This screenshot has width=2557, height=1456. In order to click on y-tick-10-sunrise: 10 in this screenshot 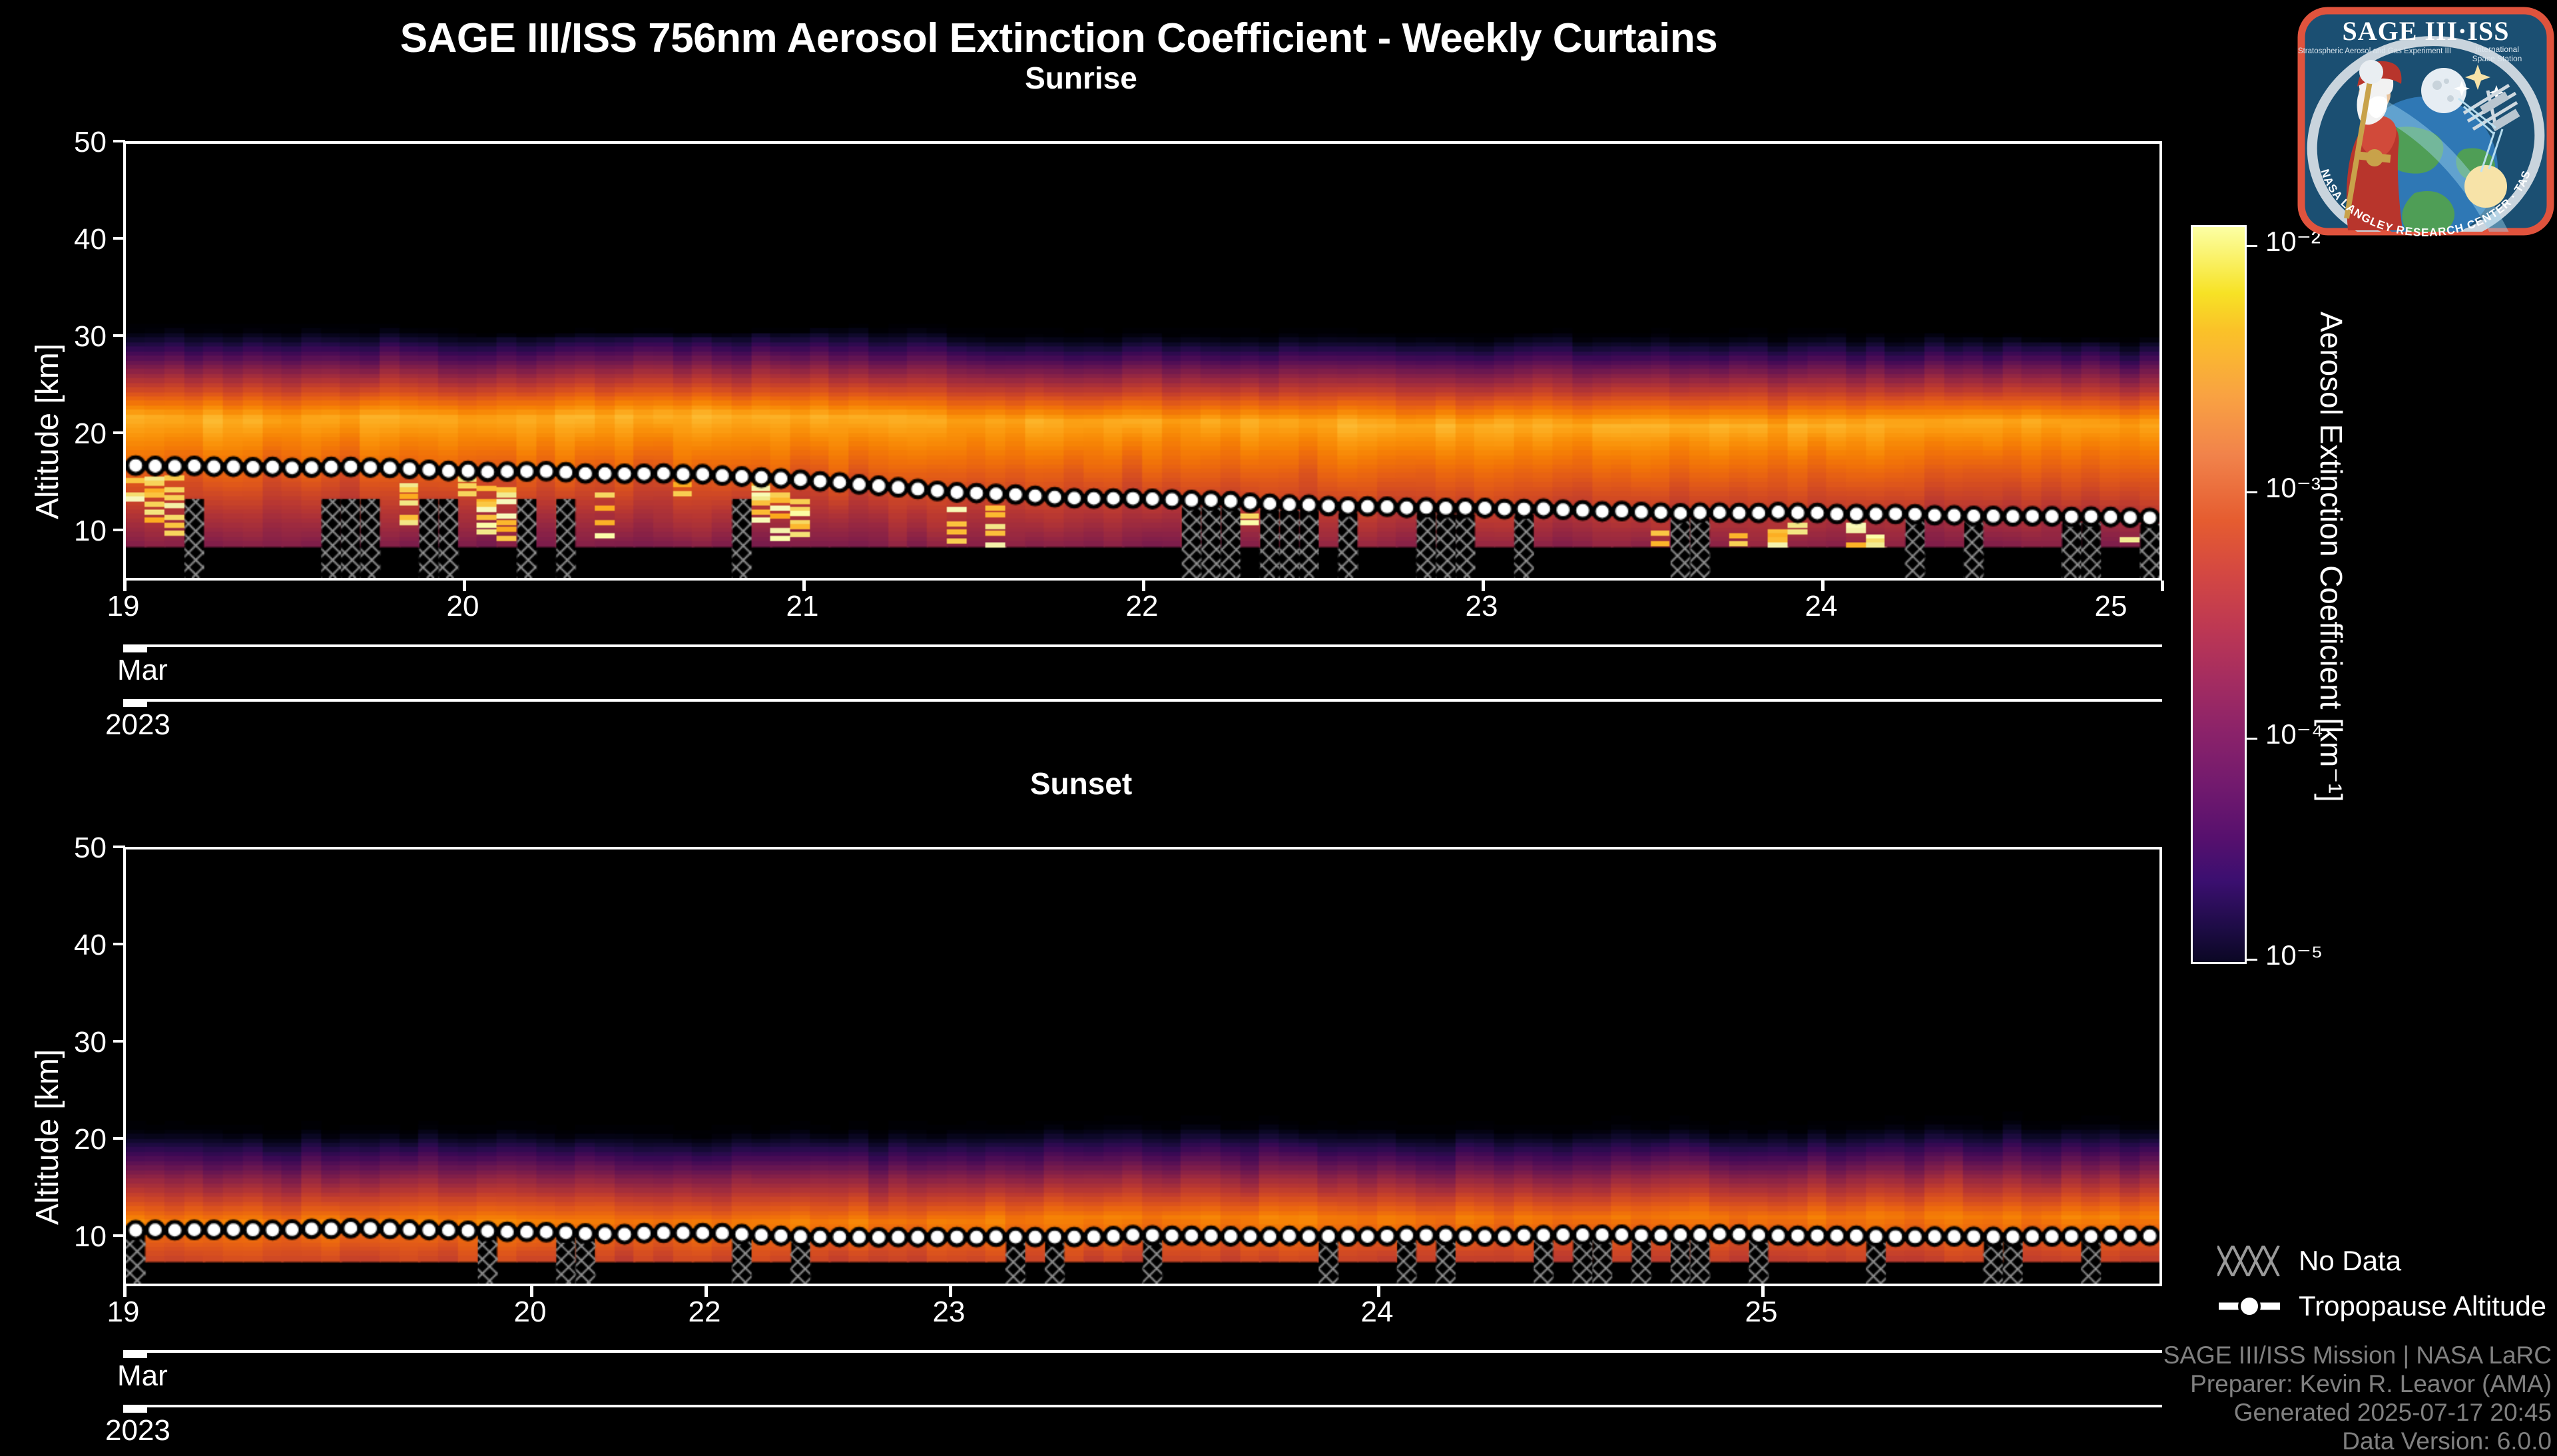, I will do `click(90, 531)`.